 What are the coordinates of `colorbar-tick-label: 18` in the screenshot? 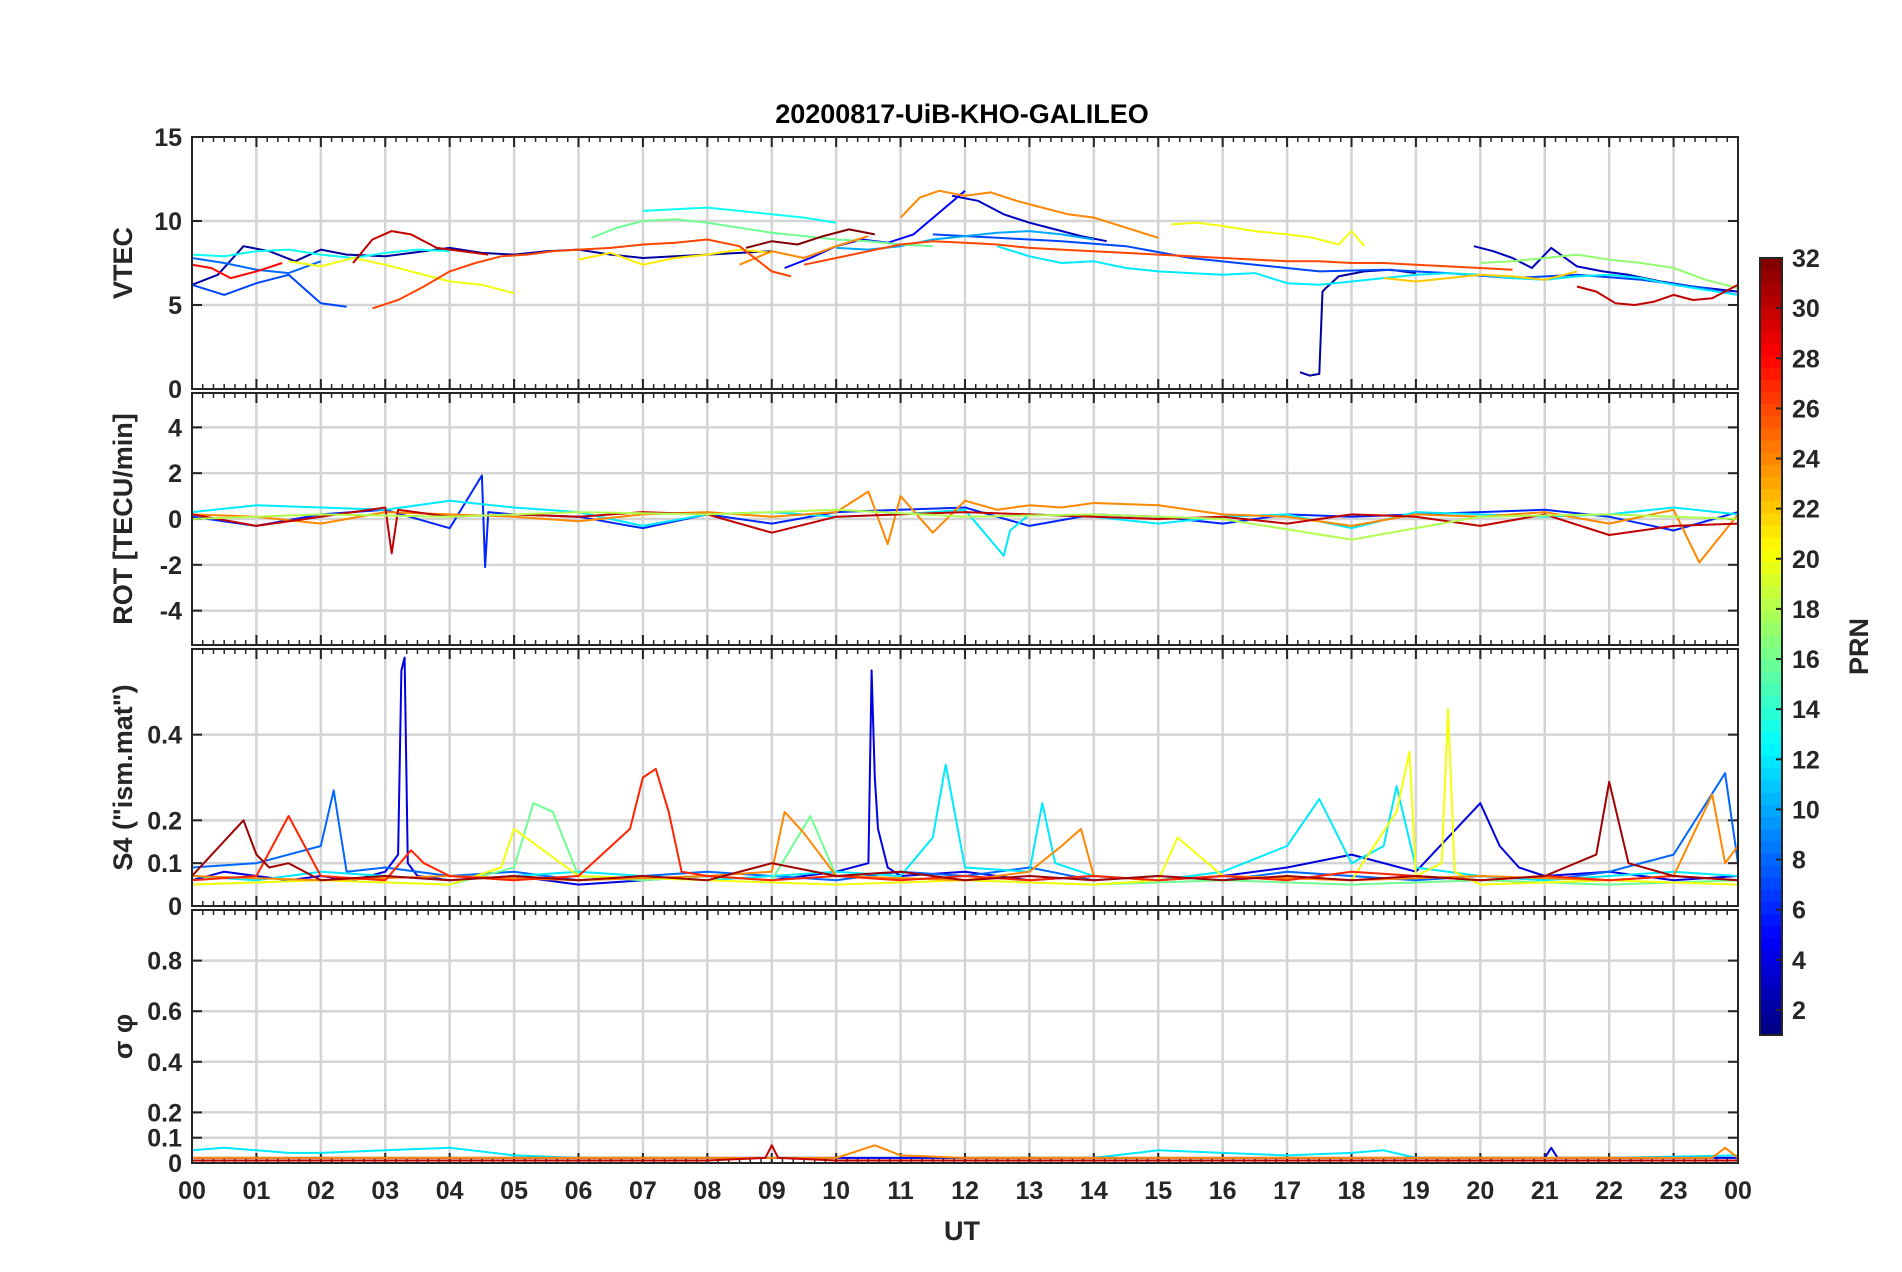 It's located at (1806, 610).